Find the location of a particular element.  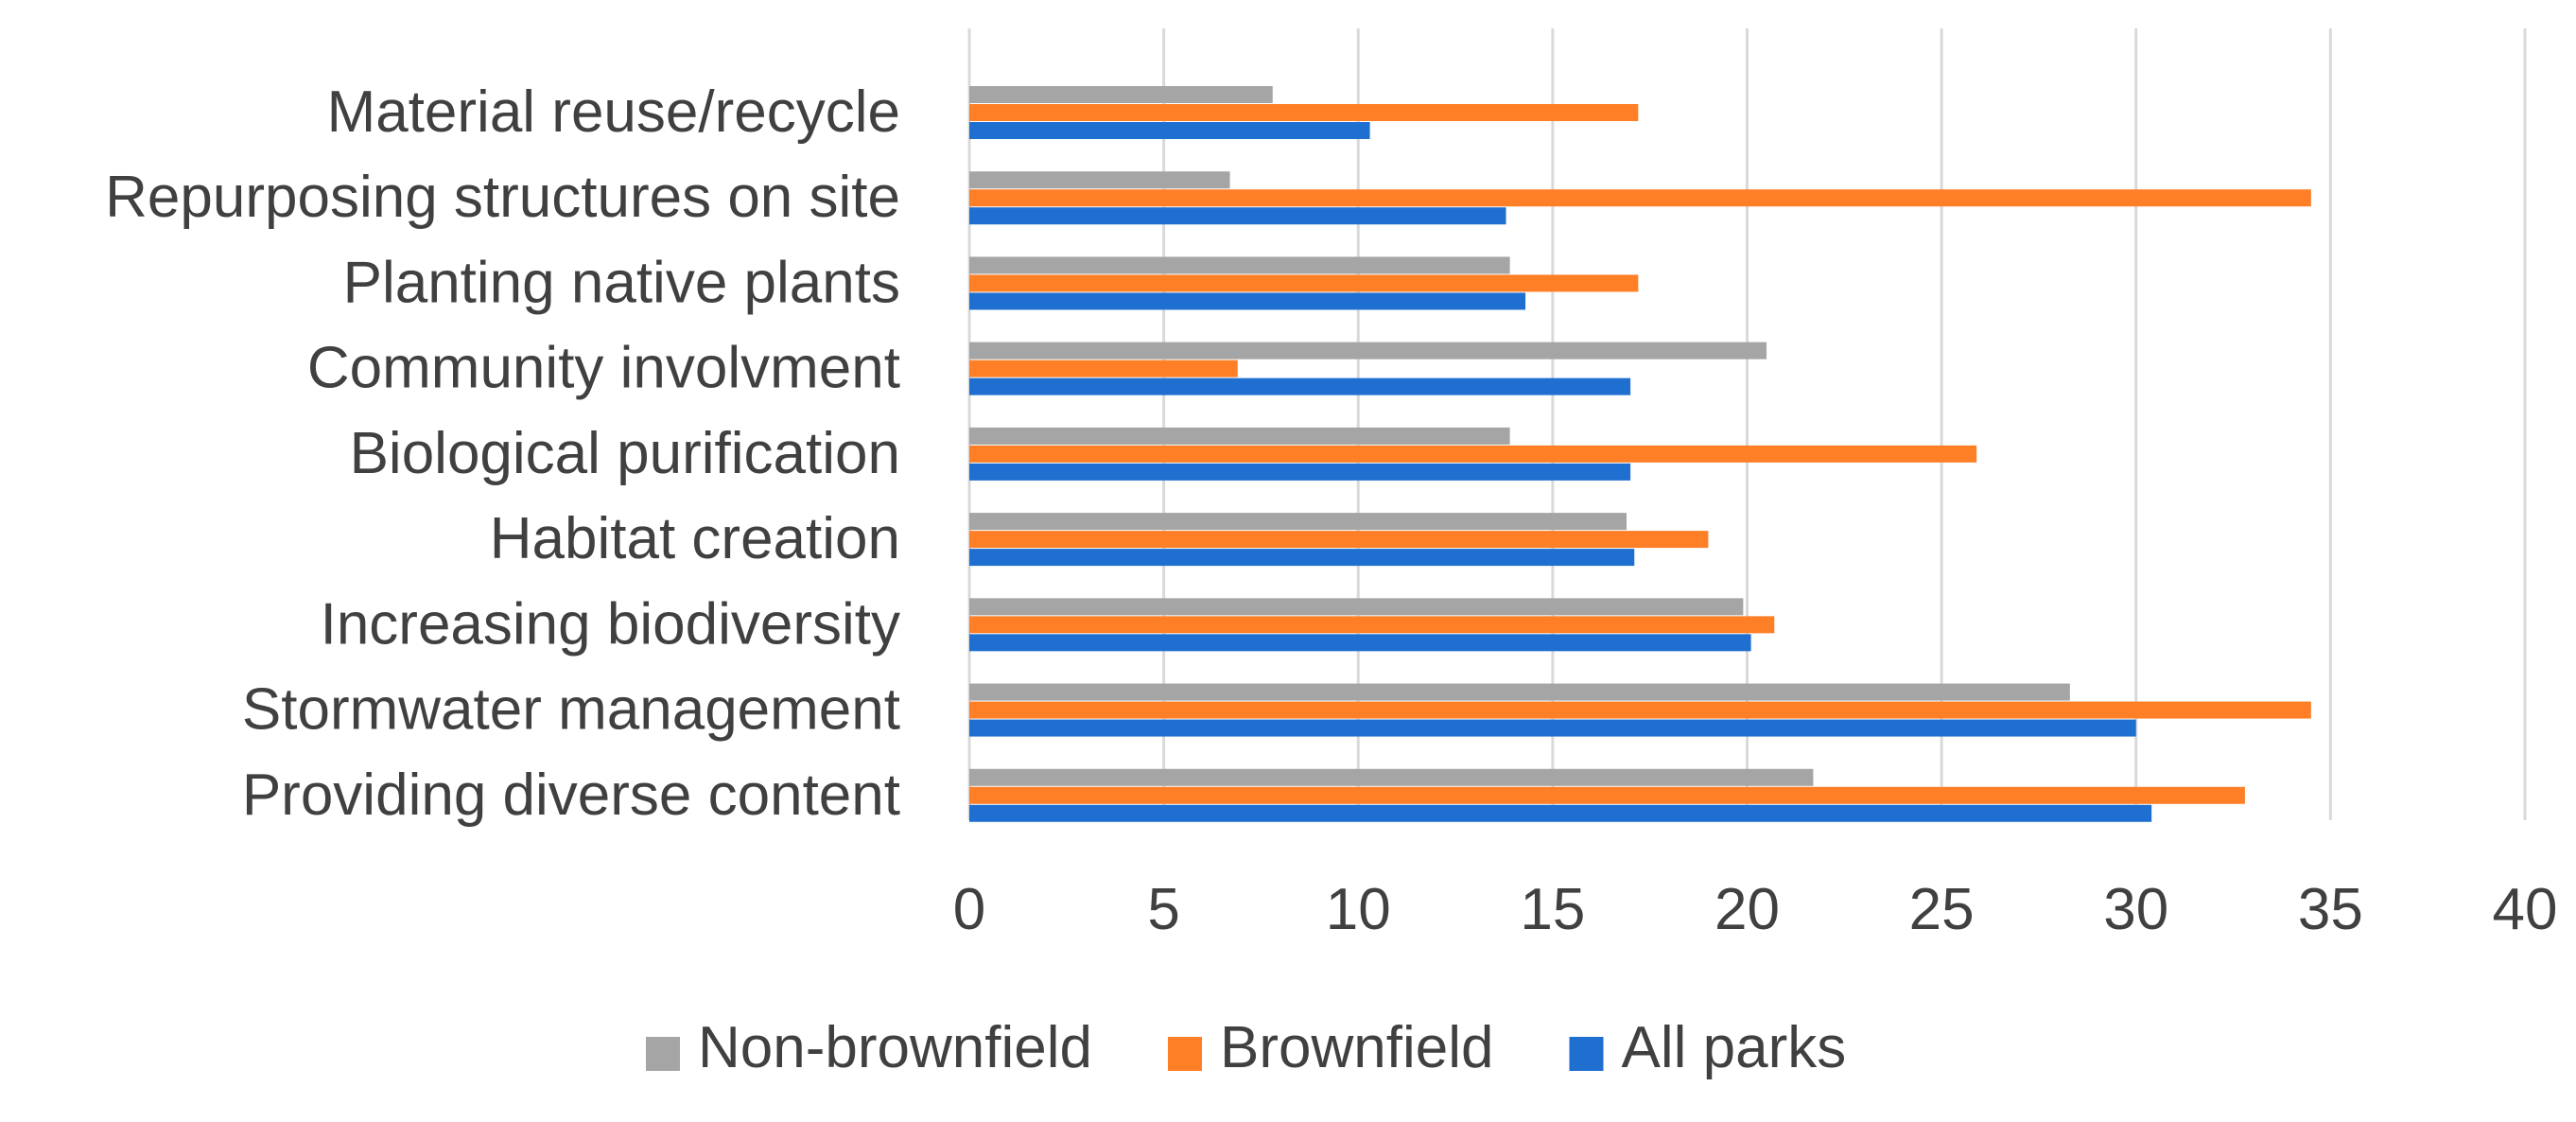

x-tick-label: 15 is located at coordinates (1552, 909).